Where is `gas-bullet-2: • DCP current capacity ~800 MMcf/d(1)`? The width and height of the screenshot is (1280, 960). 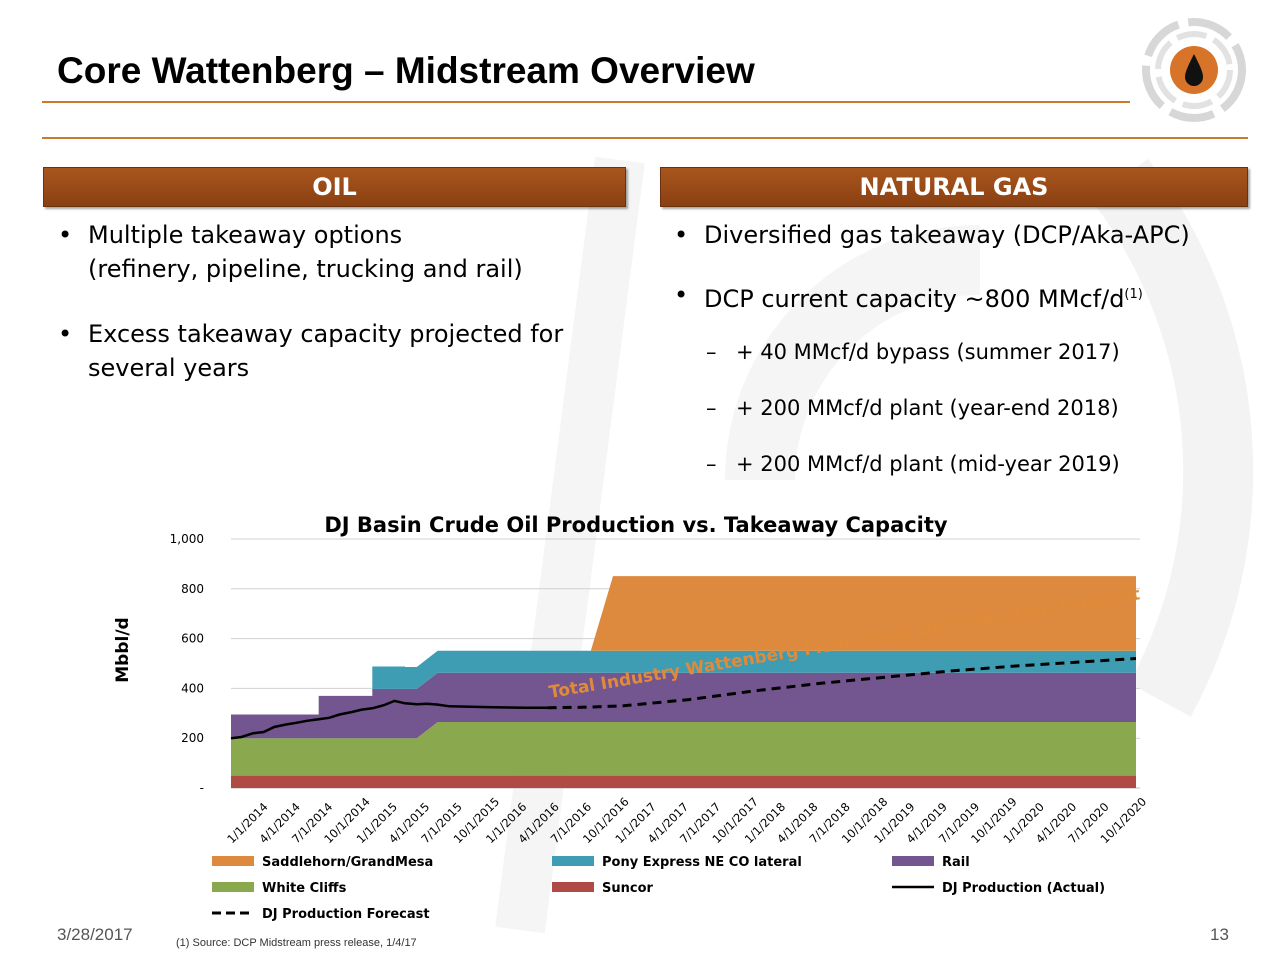
gas-bullet-2: • DCP current capacity ~800 MMcf/d(1) is located at coordinates (969, 297).